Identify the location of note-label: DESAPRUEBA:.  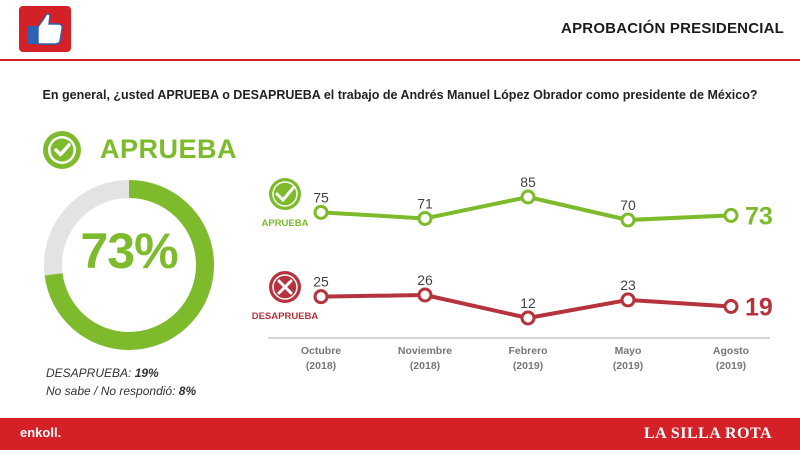
(89, 373).